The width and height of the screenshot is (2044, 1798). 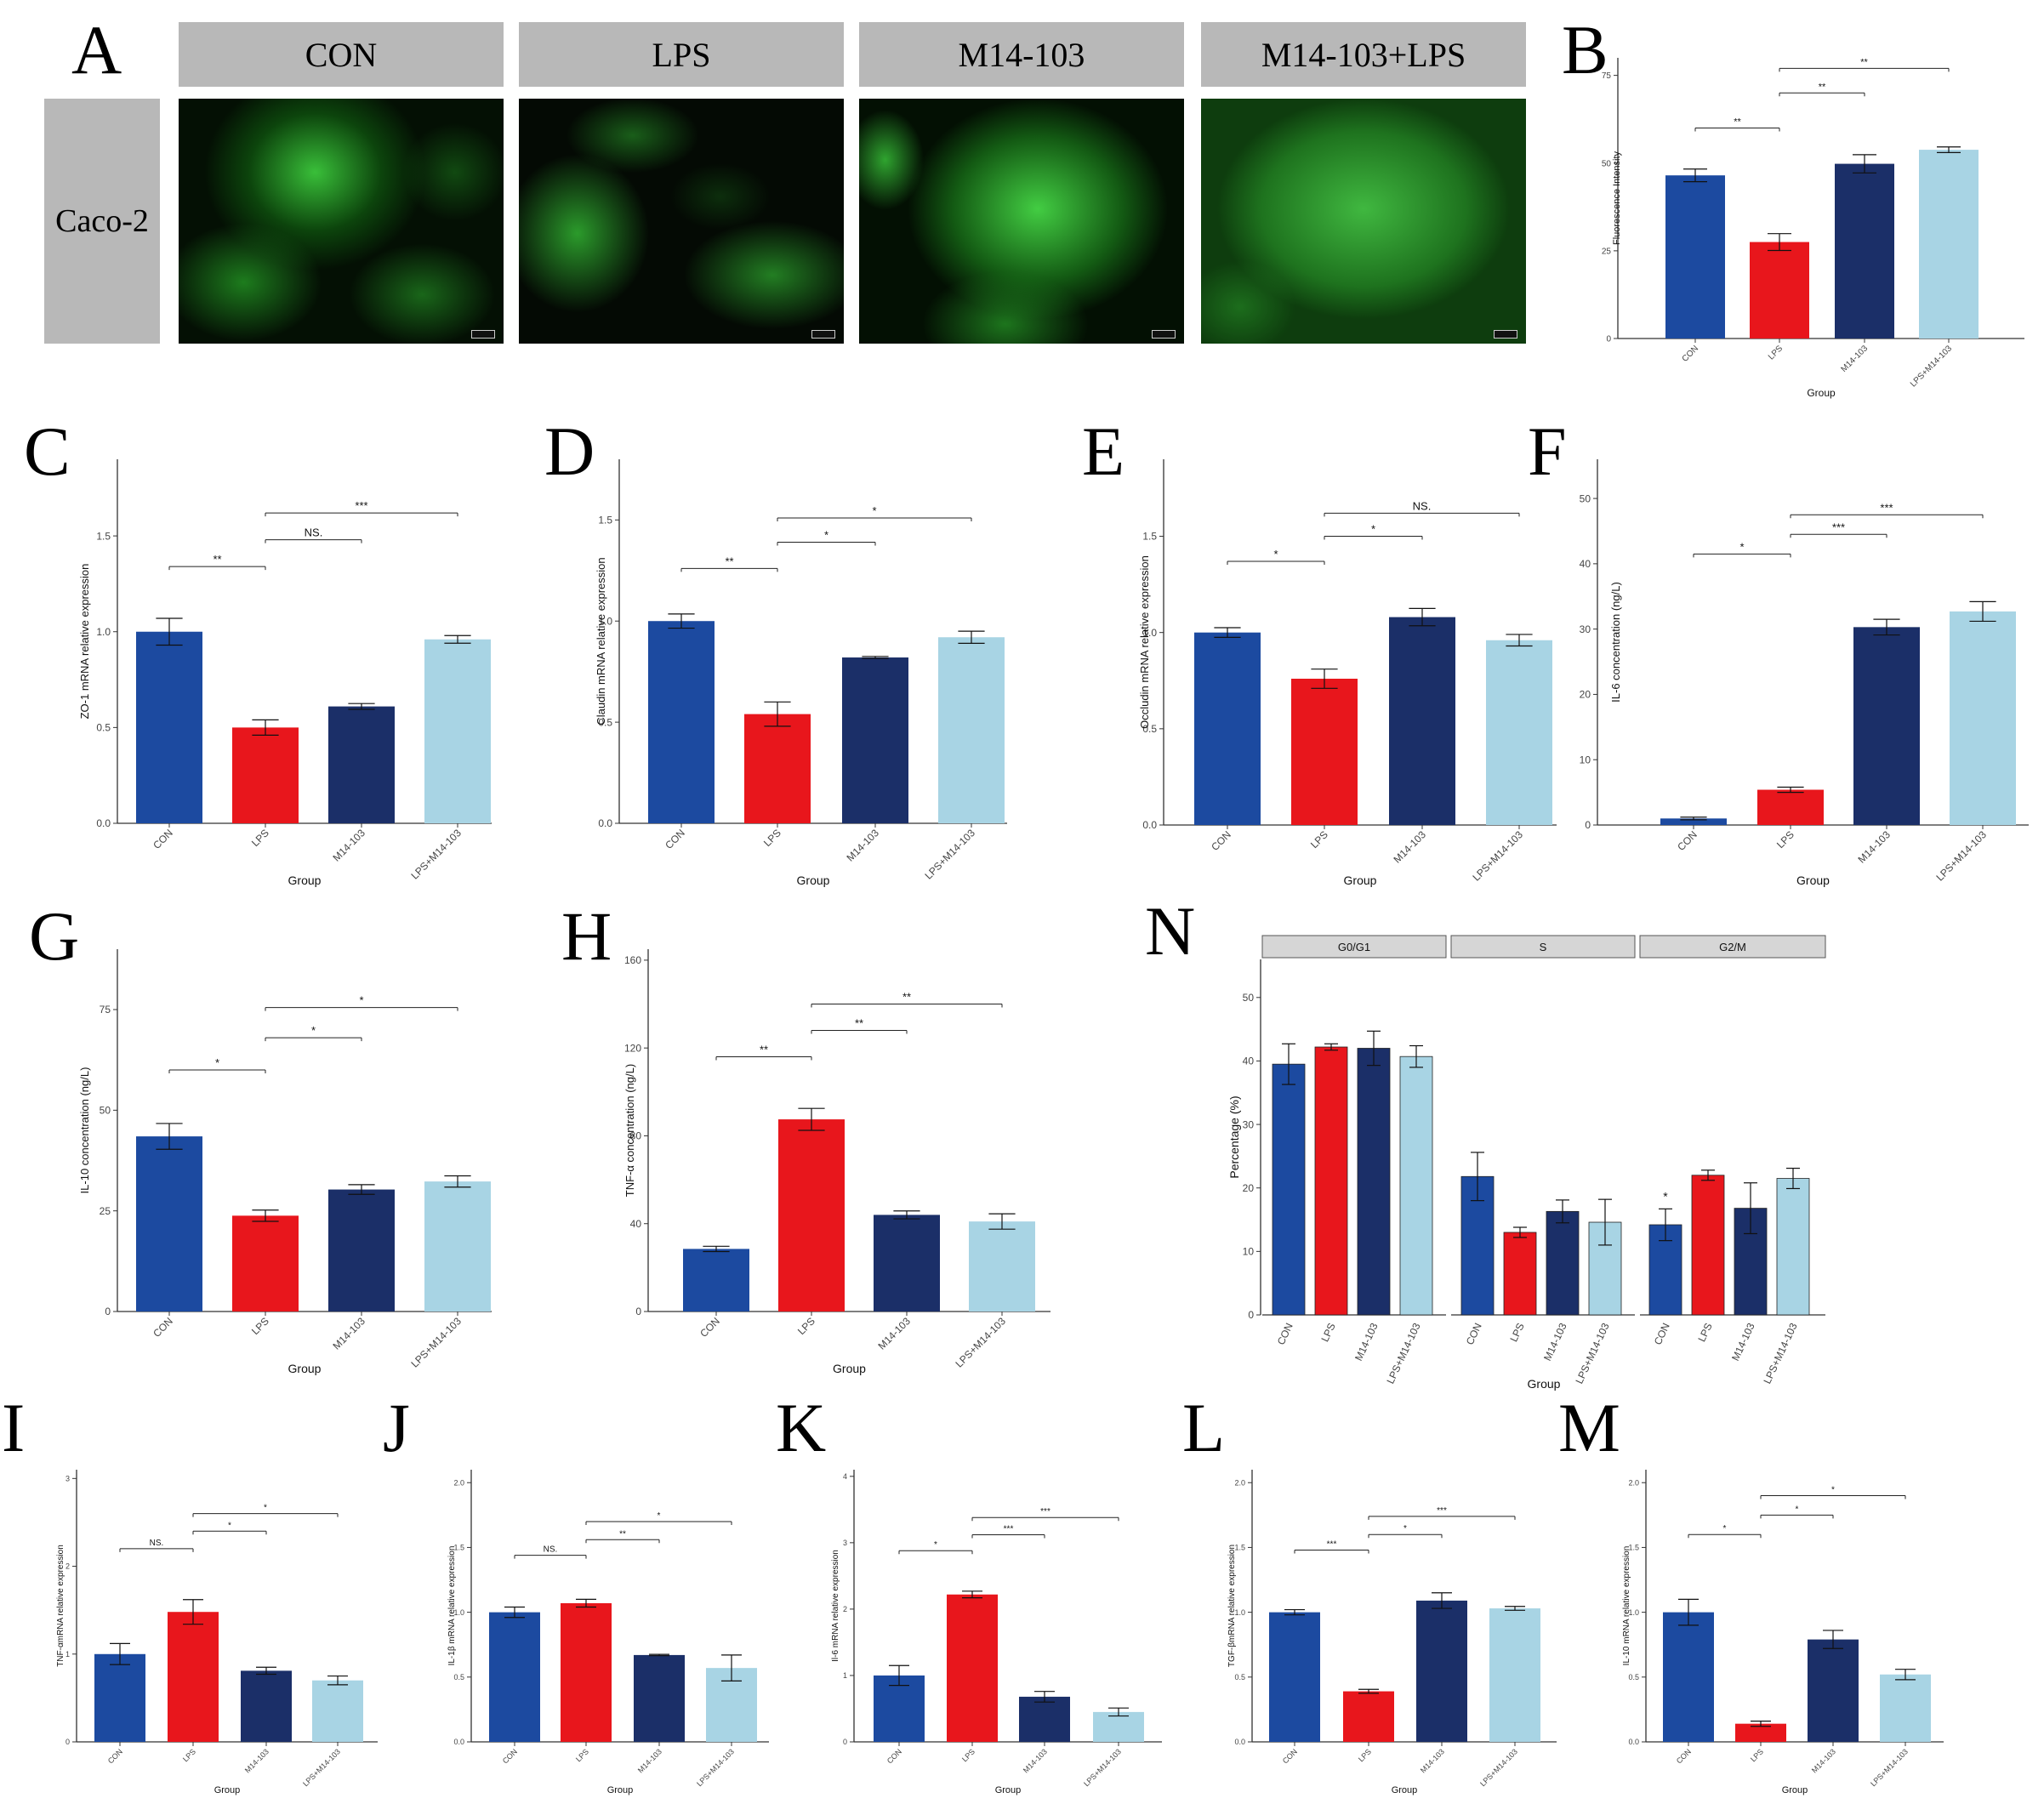 I want to click on y-tick-label: 0.0, so click(x=1239, y=1742).